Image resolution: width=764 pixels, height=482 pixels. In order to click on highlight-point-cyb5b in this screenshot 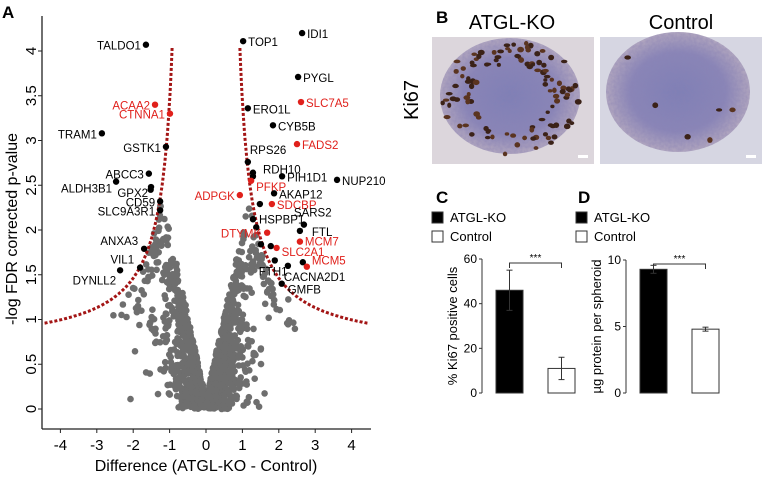, I will do `click(273, 125)`.